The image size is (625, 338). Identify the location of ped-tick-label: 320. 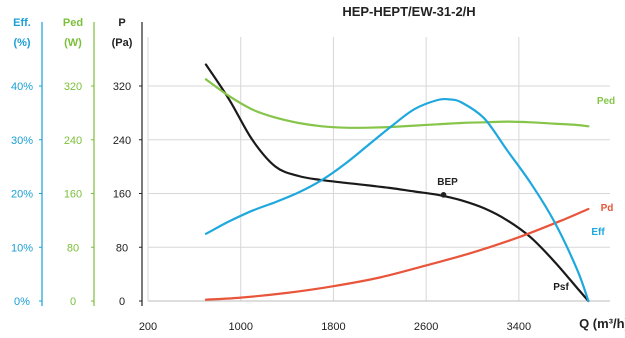
(73, 87).